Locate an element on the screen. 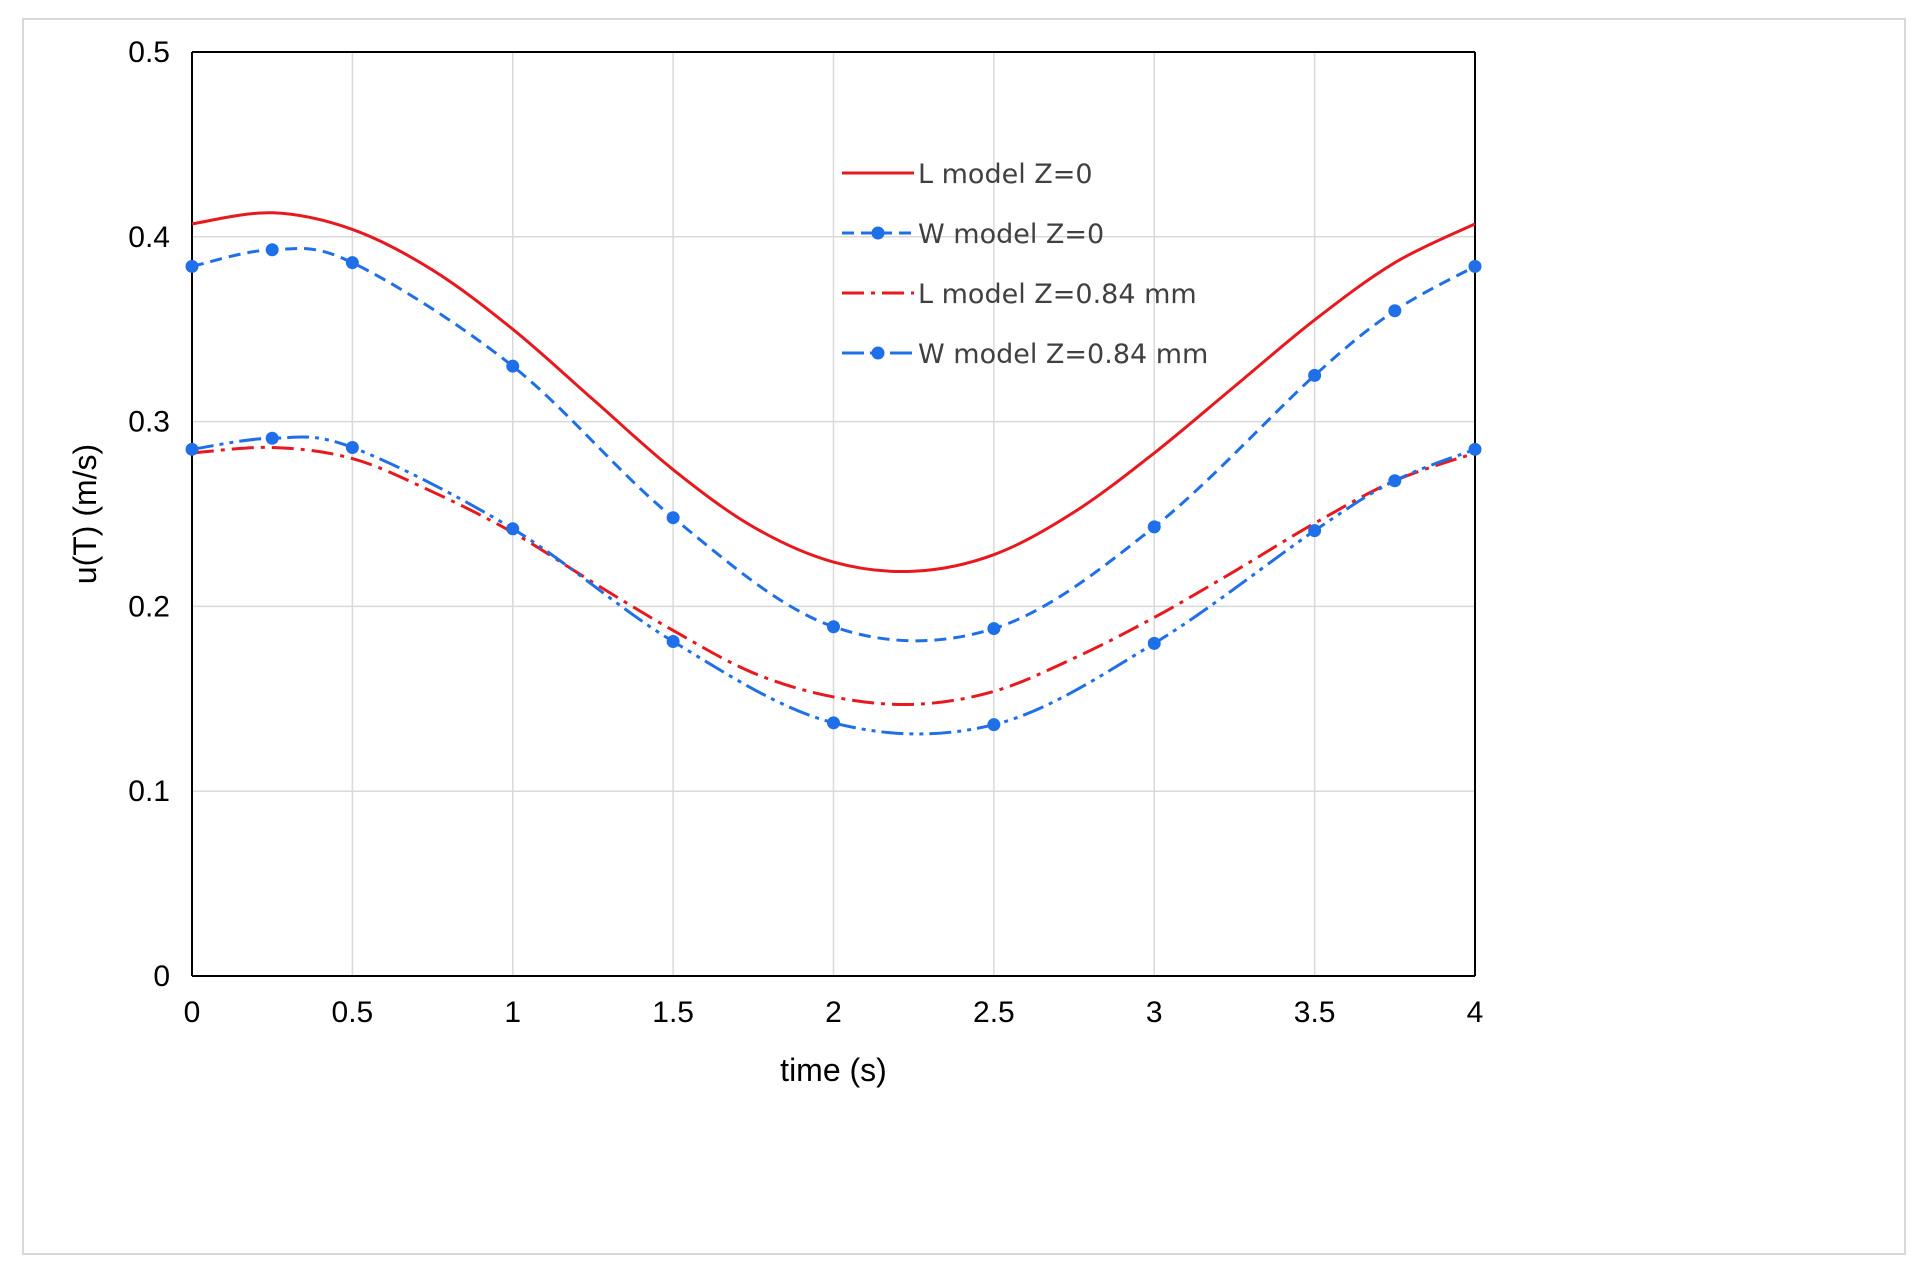  legend-item: L model Z=0.84 mm is located at coordinates (1019, 294).